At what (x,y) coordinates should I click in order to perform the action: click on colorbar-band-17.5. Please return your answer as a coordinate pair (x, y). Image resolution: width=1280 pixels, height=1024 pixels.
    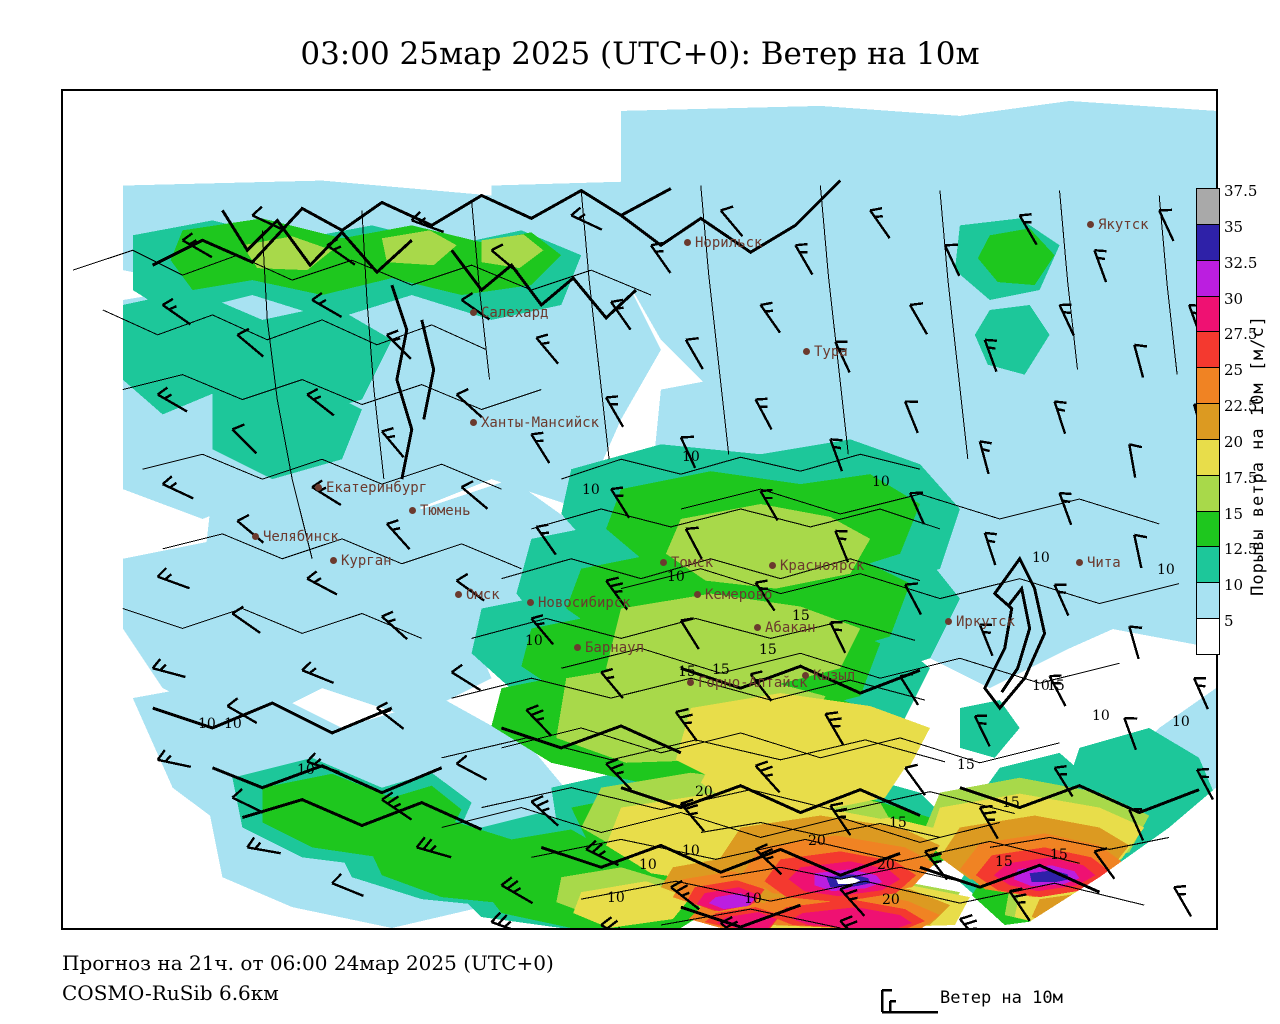
    Looking at the image, I should click on (1208, 493).